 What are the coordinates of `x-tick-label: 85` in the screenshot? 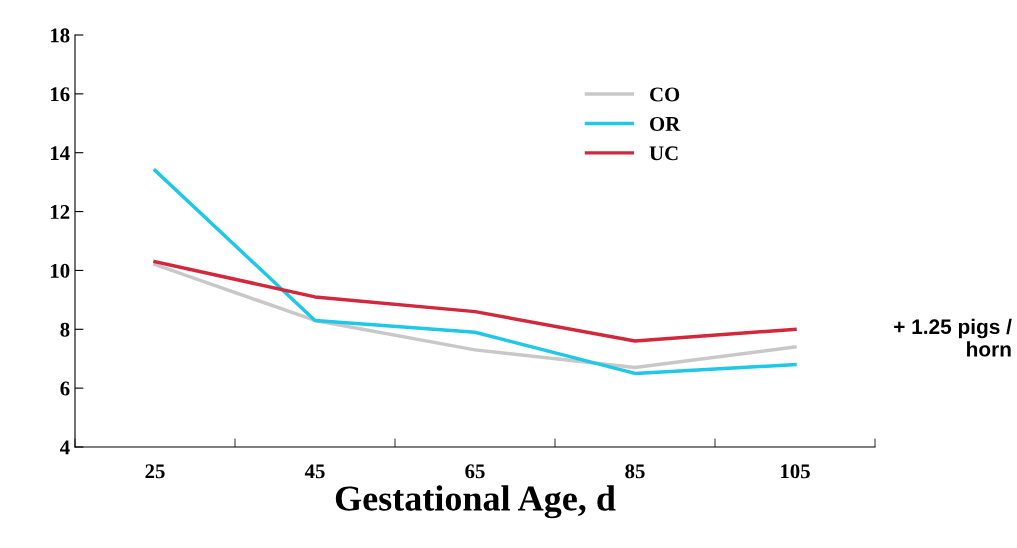 It's located at (635, 471).